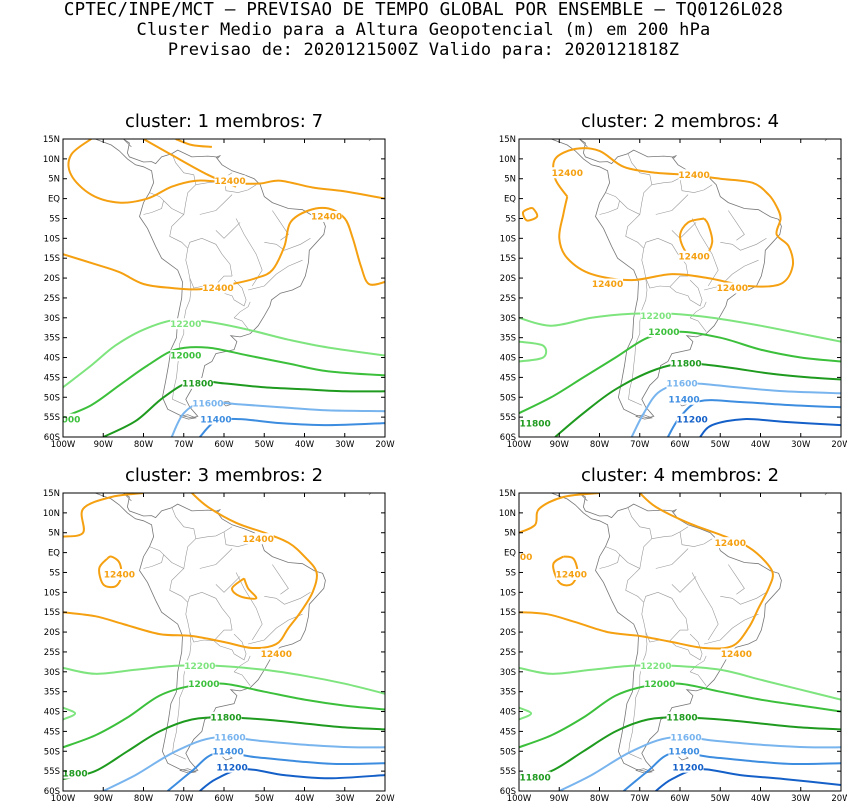 This screenshot has width=847, height=803. I want to click on lon-tick-label: 80W, so click(600, 798).